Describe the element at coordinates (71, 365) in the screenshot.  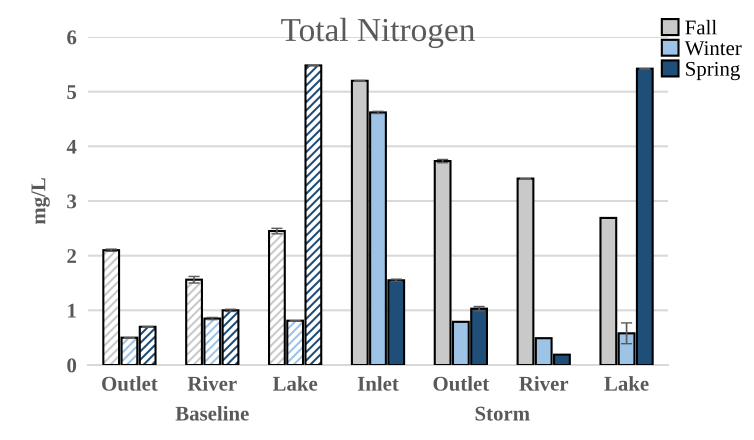
I see `y-tick-label: 0` at that location.